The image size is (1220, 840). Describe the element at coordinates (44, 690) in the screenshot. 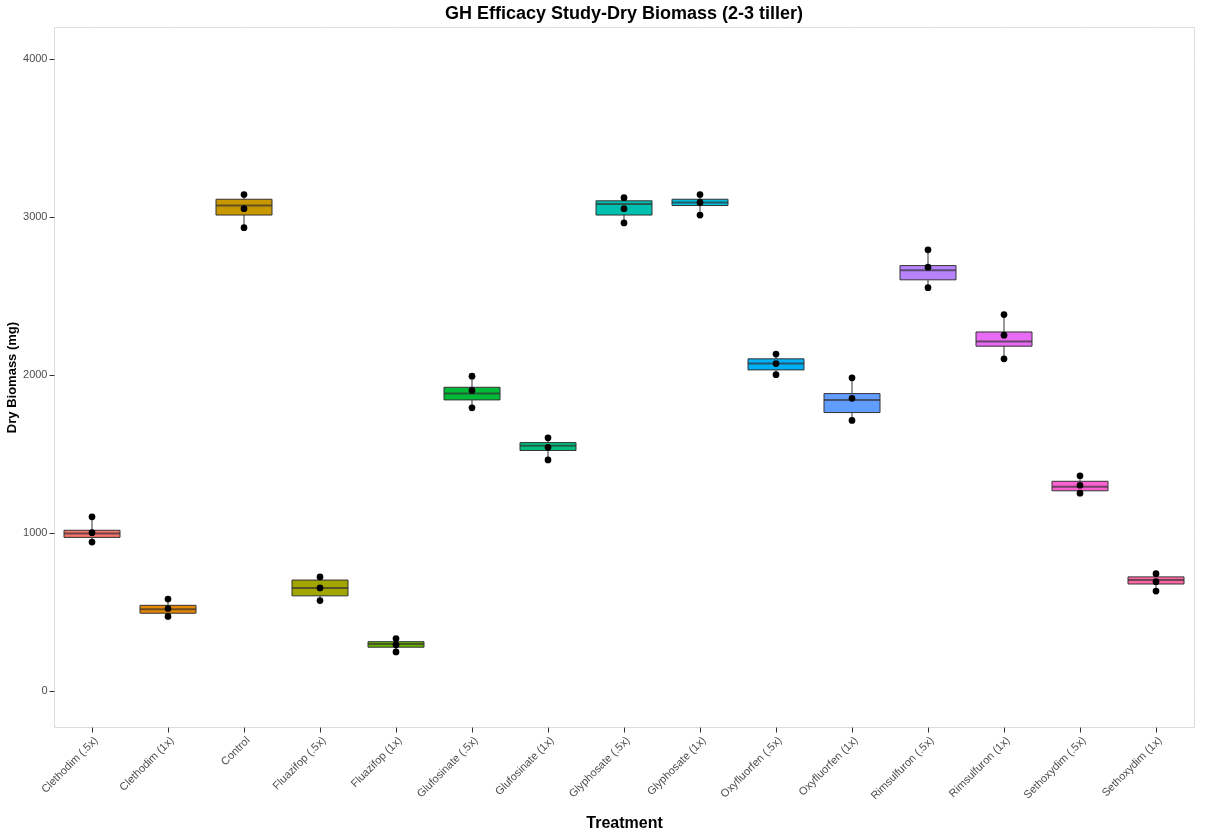

I see `y-tick-label: 0` at that location.